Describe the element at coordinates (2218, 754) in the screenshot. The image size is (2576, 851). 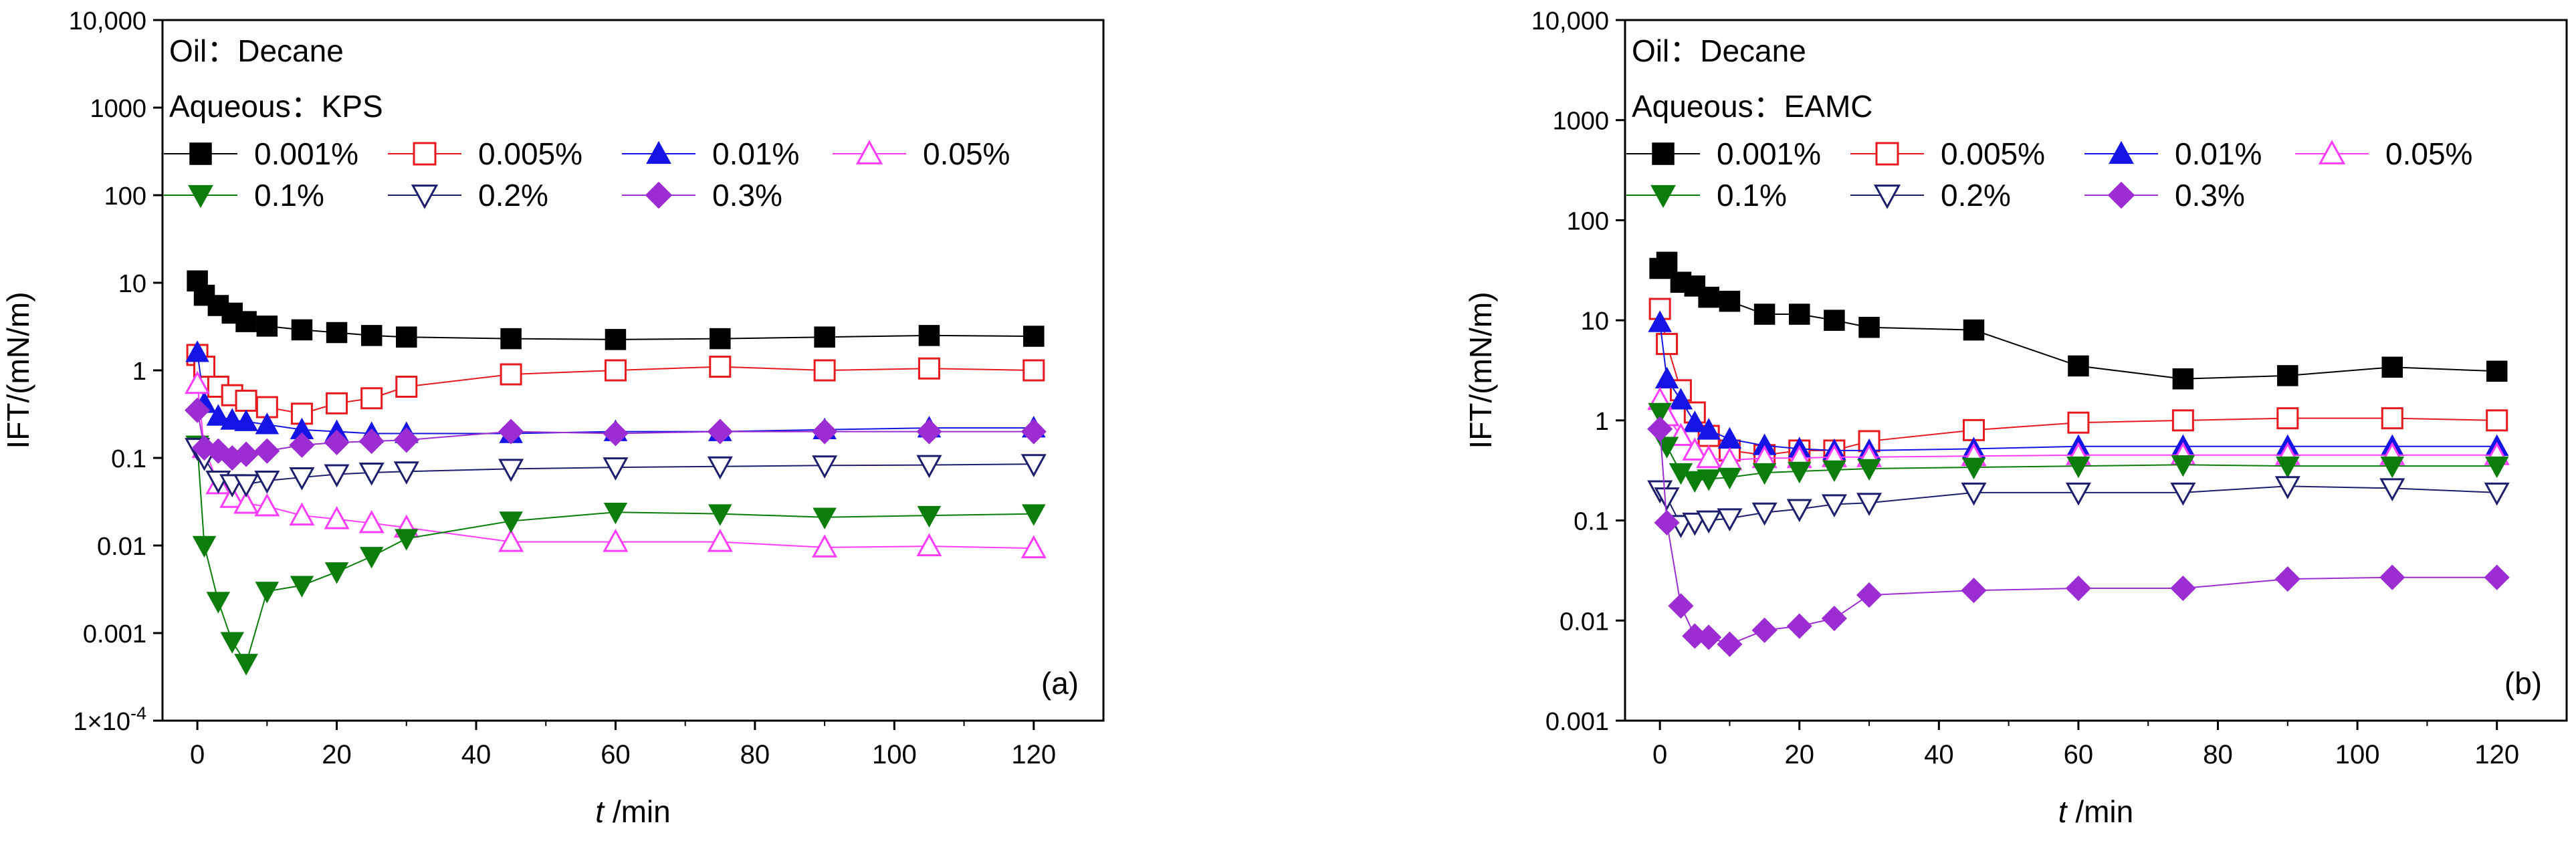
I see `x-tick-label: 80` at that location.